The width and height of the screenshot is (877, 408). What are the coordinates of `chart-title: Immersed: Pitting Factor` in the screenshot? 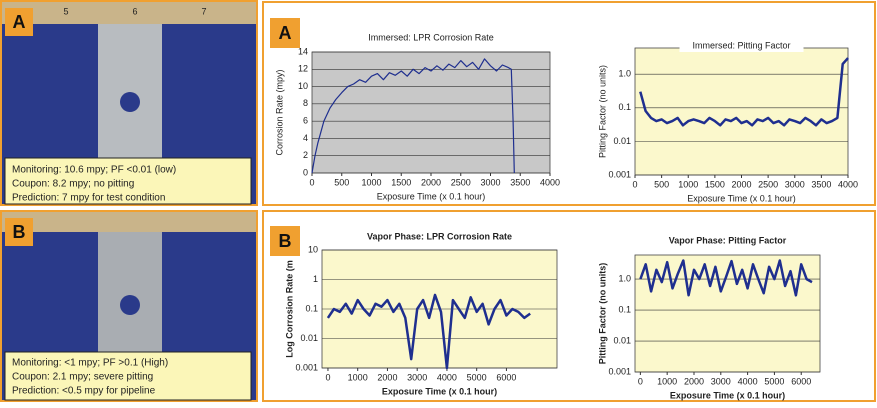 It's located at (741, 45).